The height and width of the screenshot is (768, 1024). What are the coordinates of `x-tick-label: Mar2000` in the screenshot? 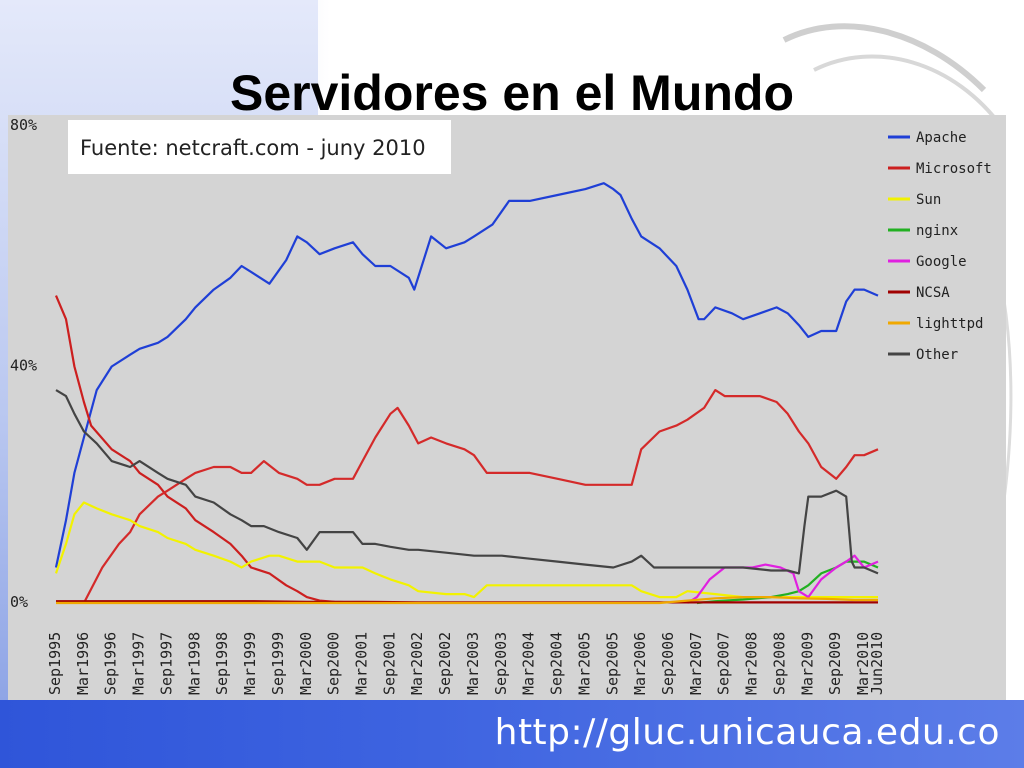 It's located at (306, 663).